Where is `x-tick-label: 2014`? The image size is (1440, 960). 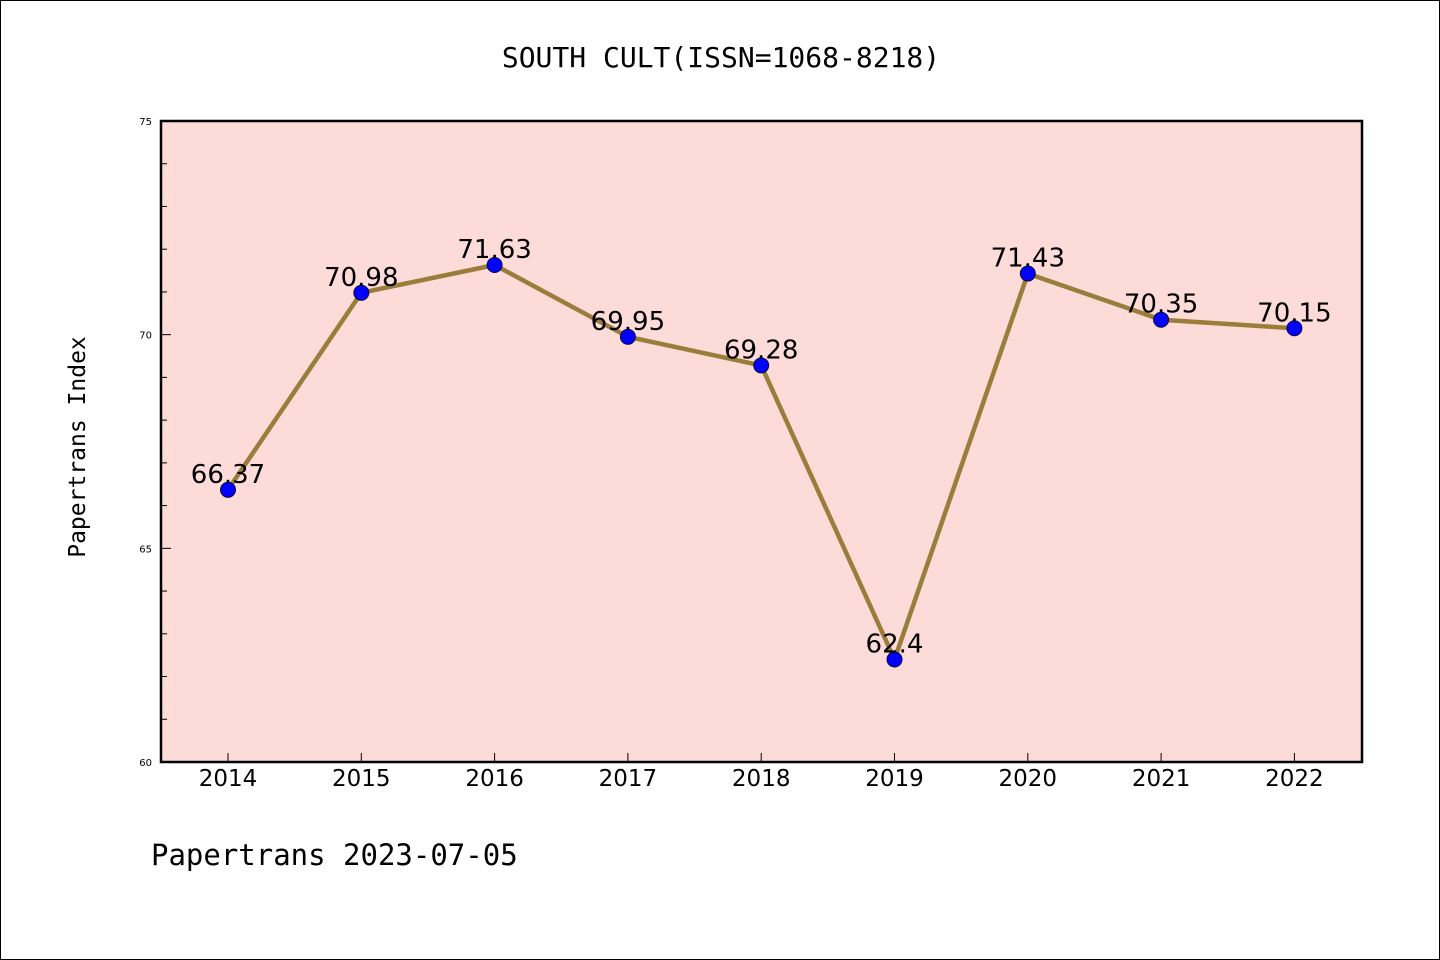
x-tick-label: 2014 is located at coordinates (228, 779).